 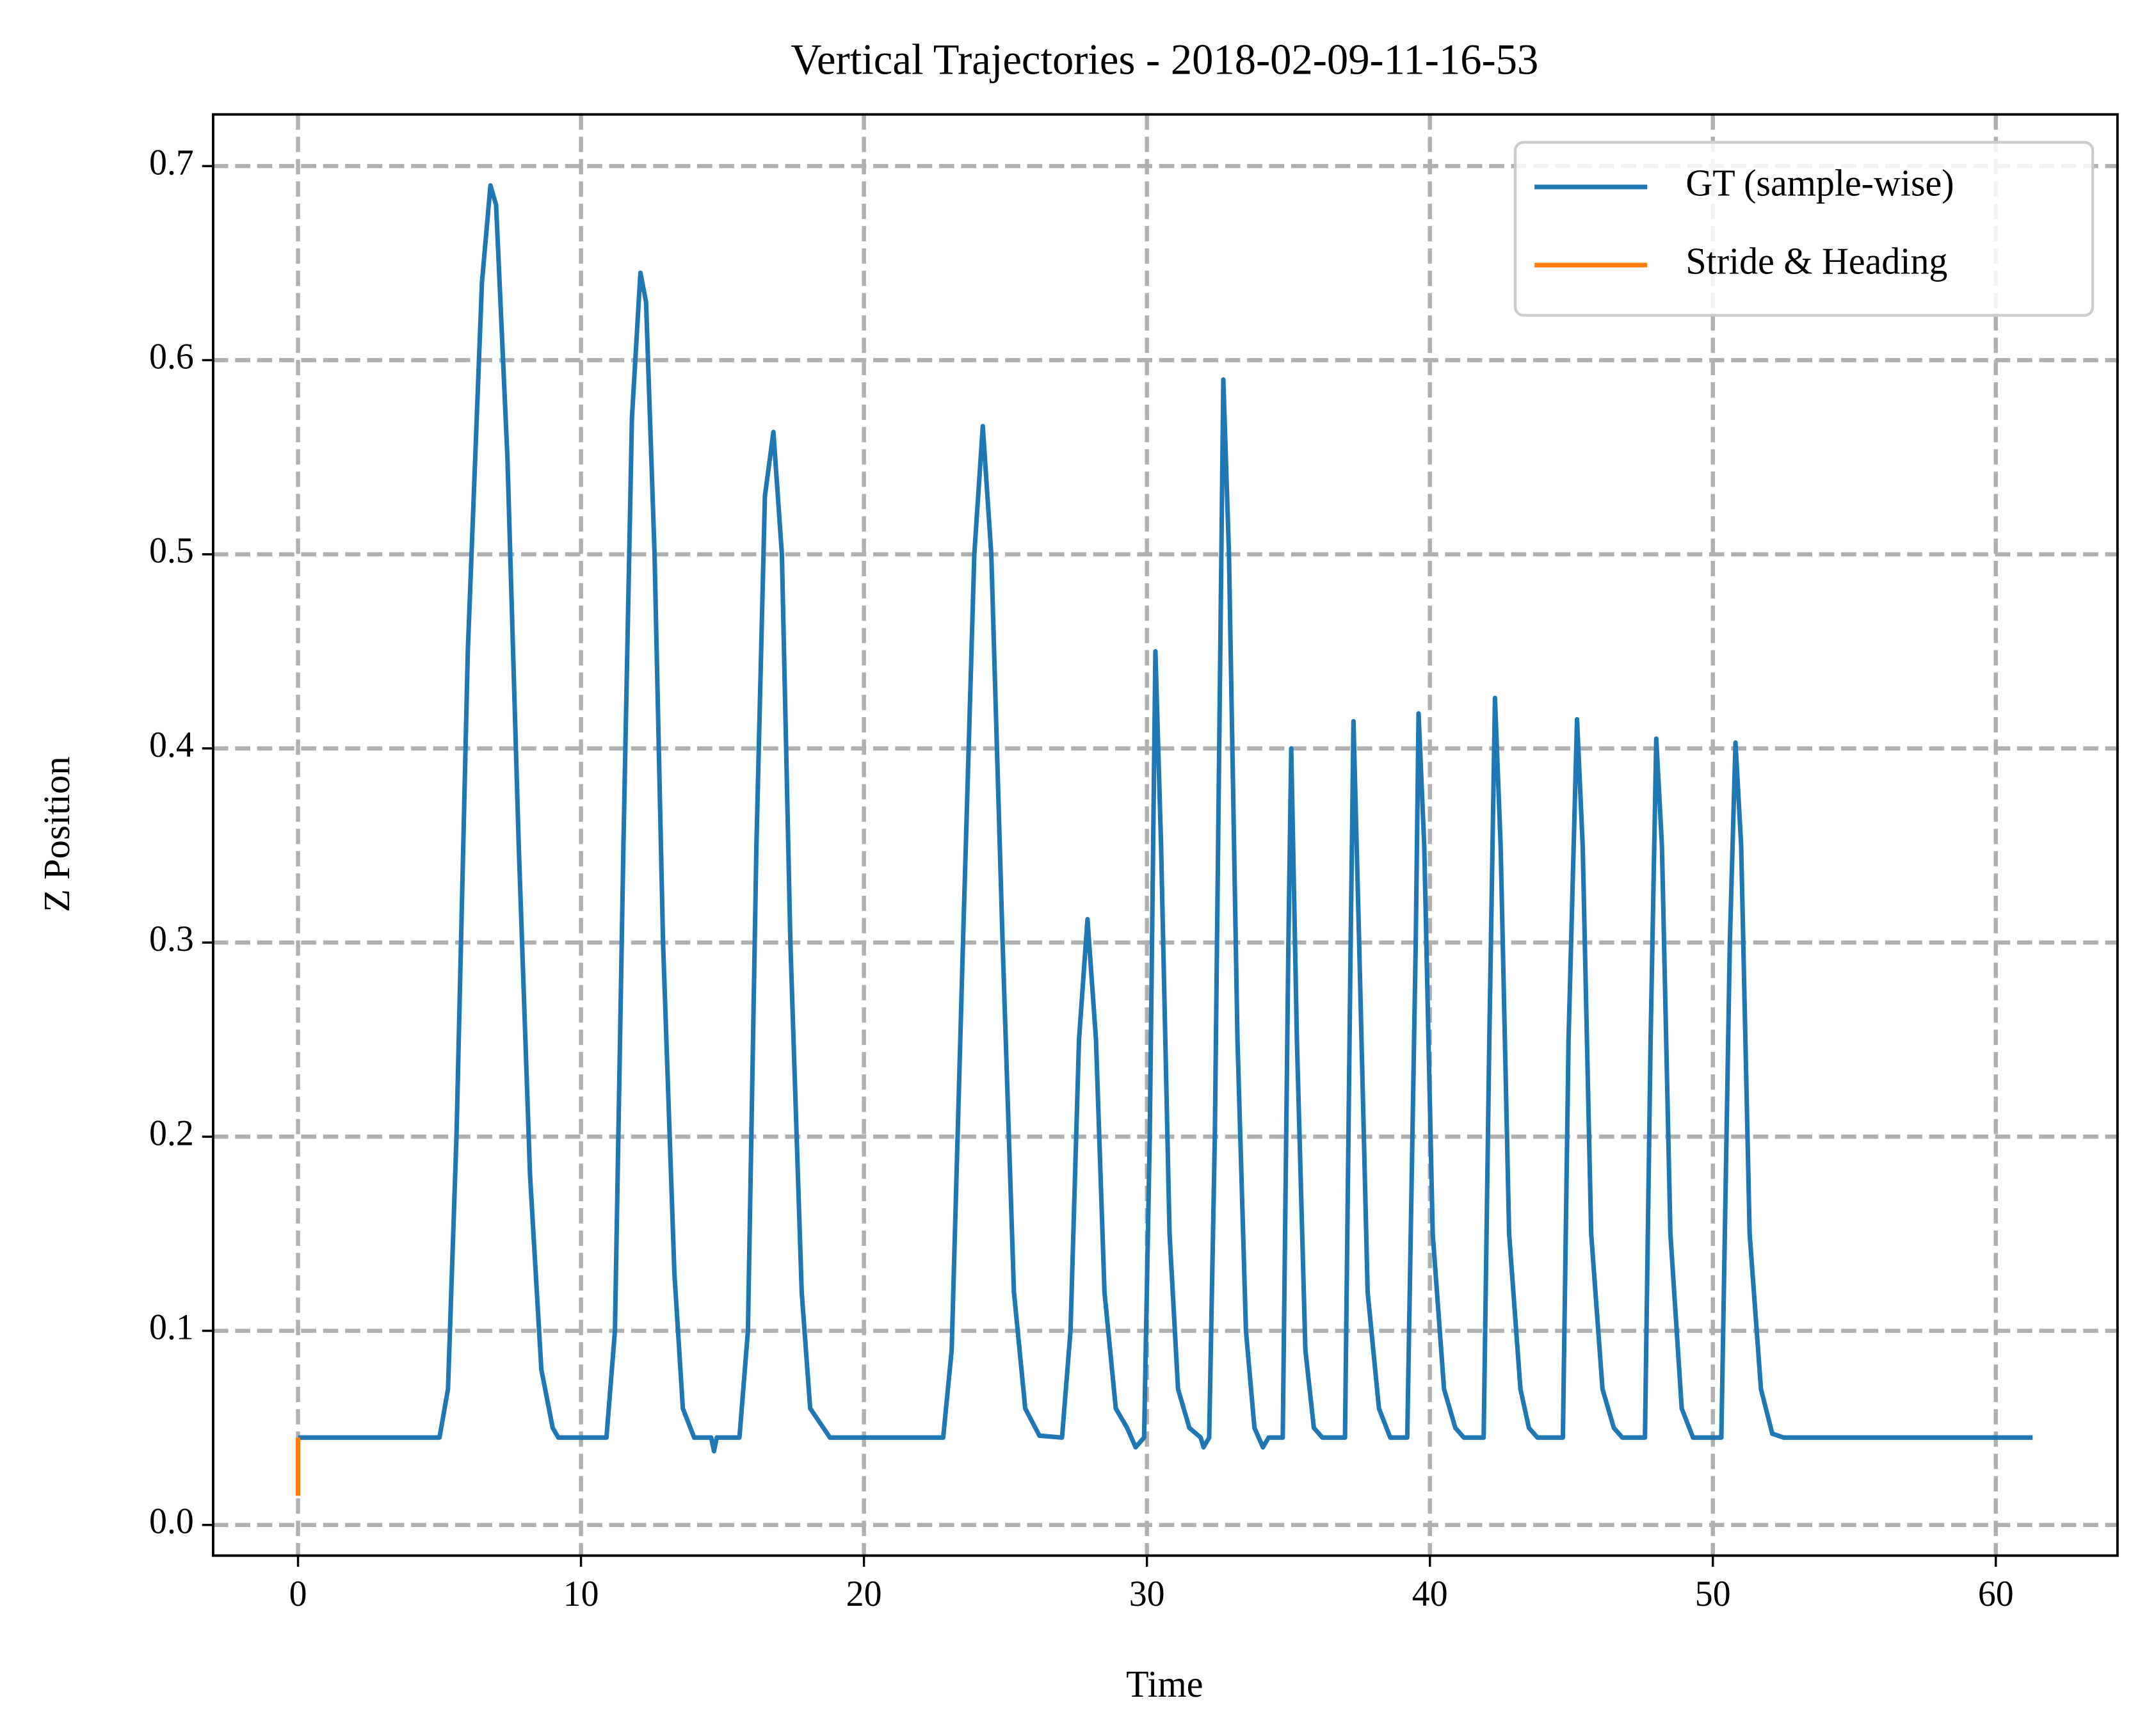 What do you see at coordinates (1430, 1594) in the screenshot?
I see `x-tick-label: 40` at bounding box center [1430, 1594].